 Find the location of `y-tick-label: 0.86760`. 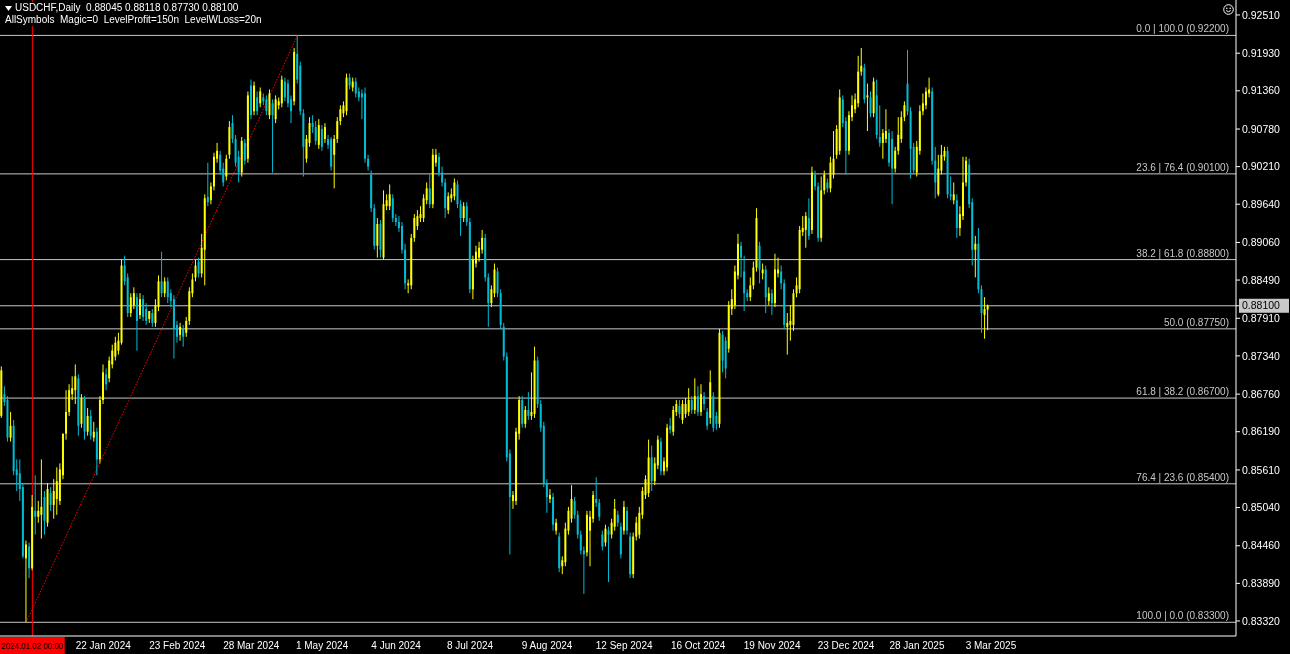

y-tick-label: 0.86760 is located at coordinates (1261, 393).